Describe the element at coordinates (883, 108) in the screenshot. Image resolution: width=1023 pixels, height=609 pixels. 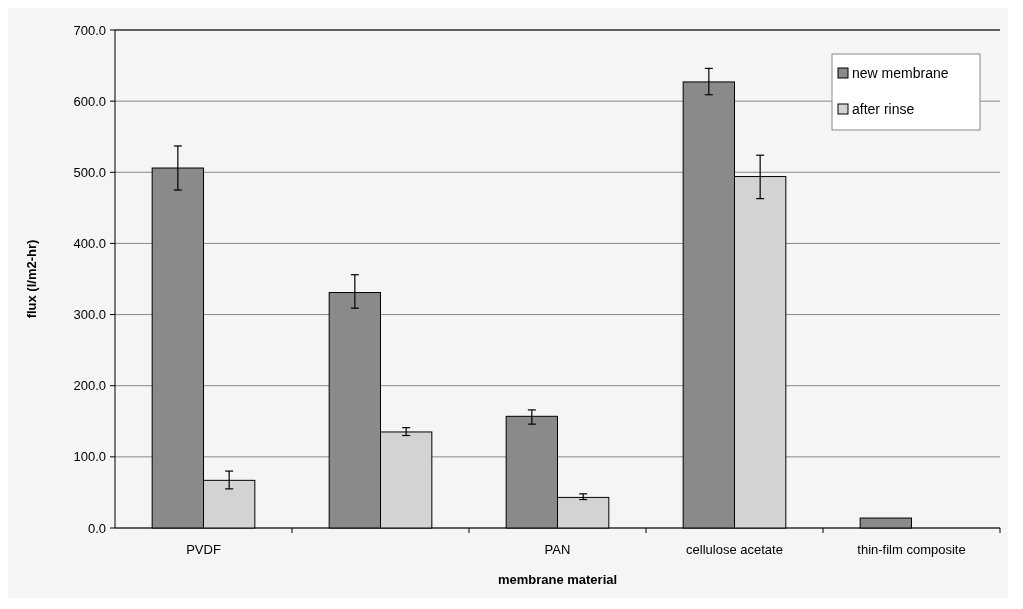
I see `legend-label: after rinse` at that location.